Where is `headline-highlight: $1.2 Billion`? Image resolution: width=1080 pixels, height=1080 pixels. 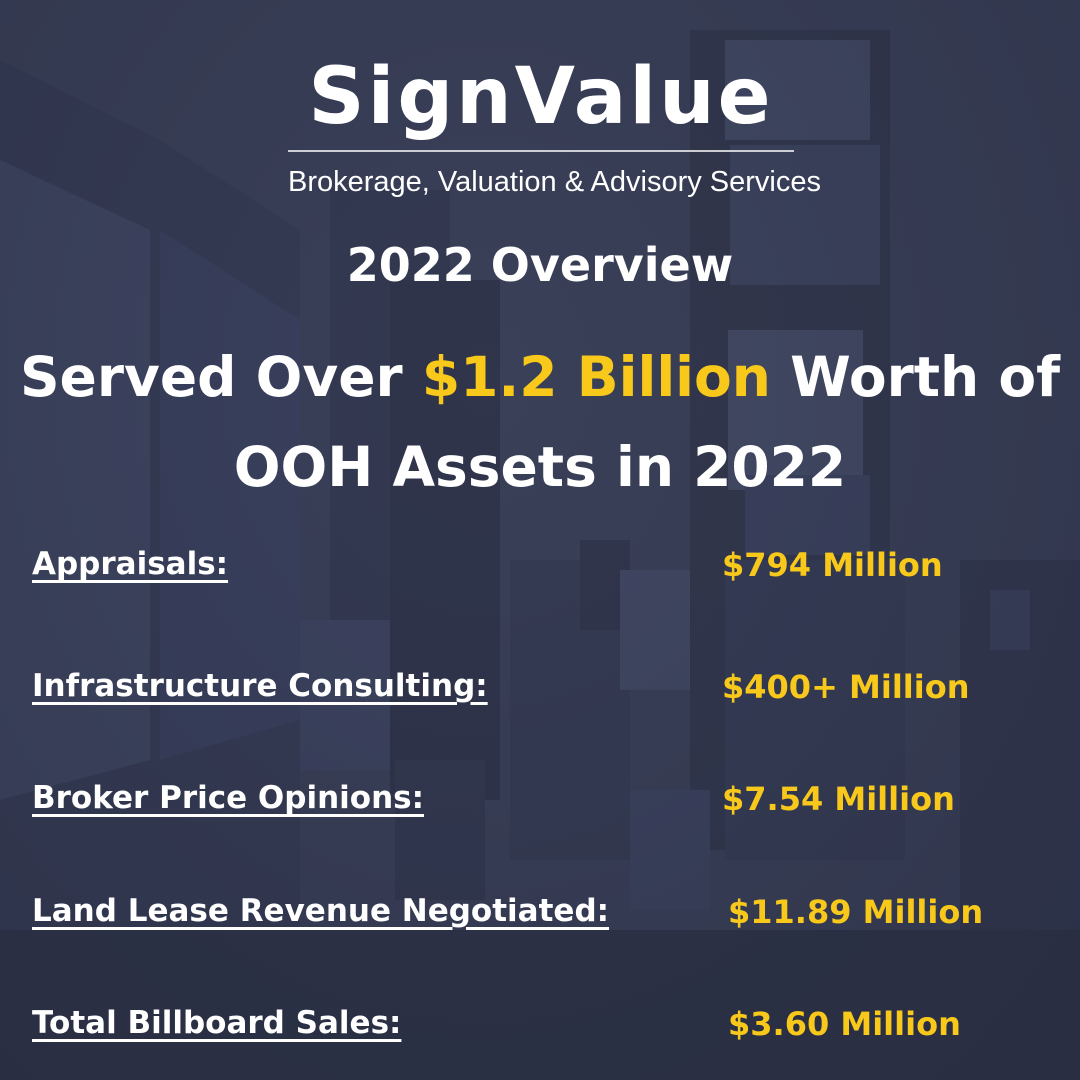
headline-highlight: $1.2 Billion is located at coordinates (596, 377).